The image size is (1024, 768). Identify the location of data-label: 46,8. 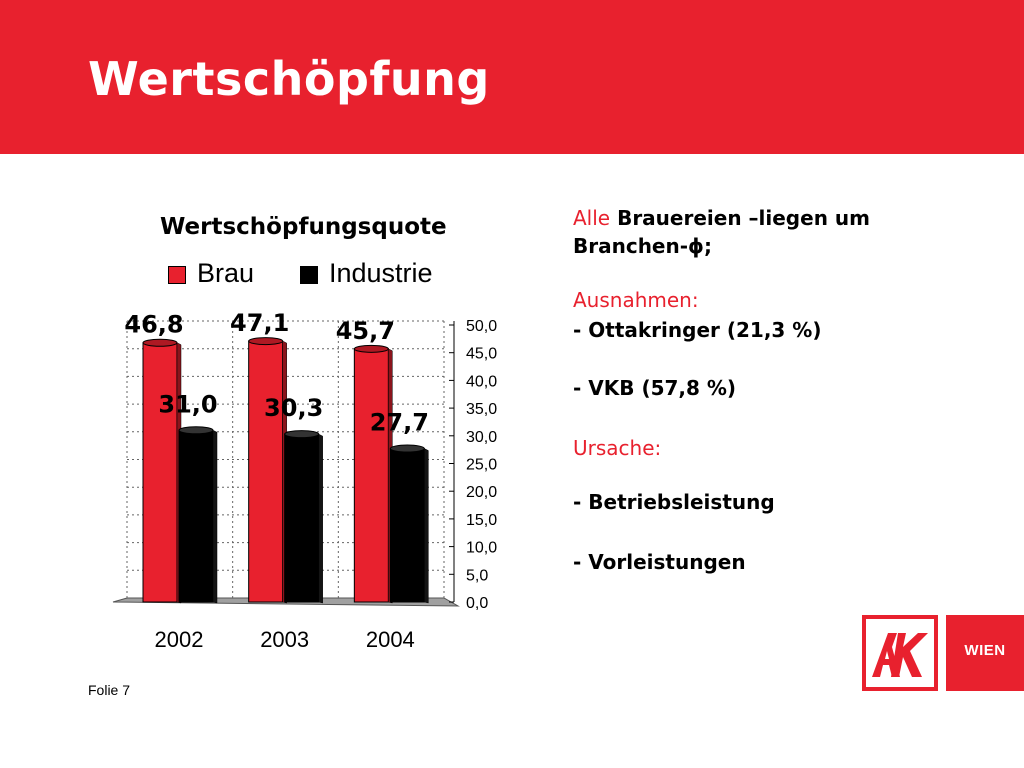
(153, 325).